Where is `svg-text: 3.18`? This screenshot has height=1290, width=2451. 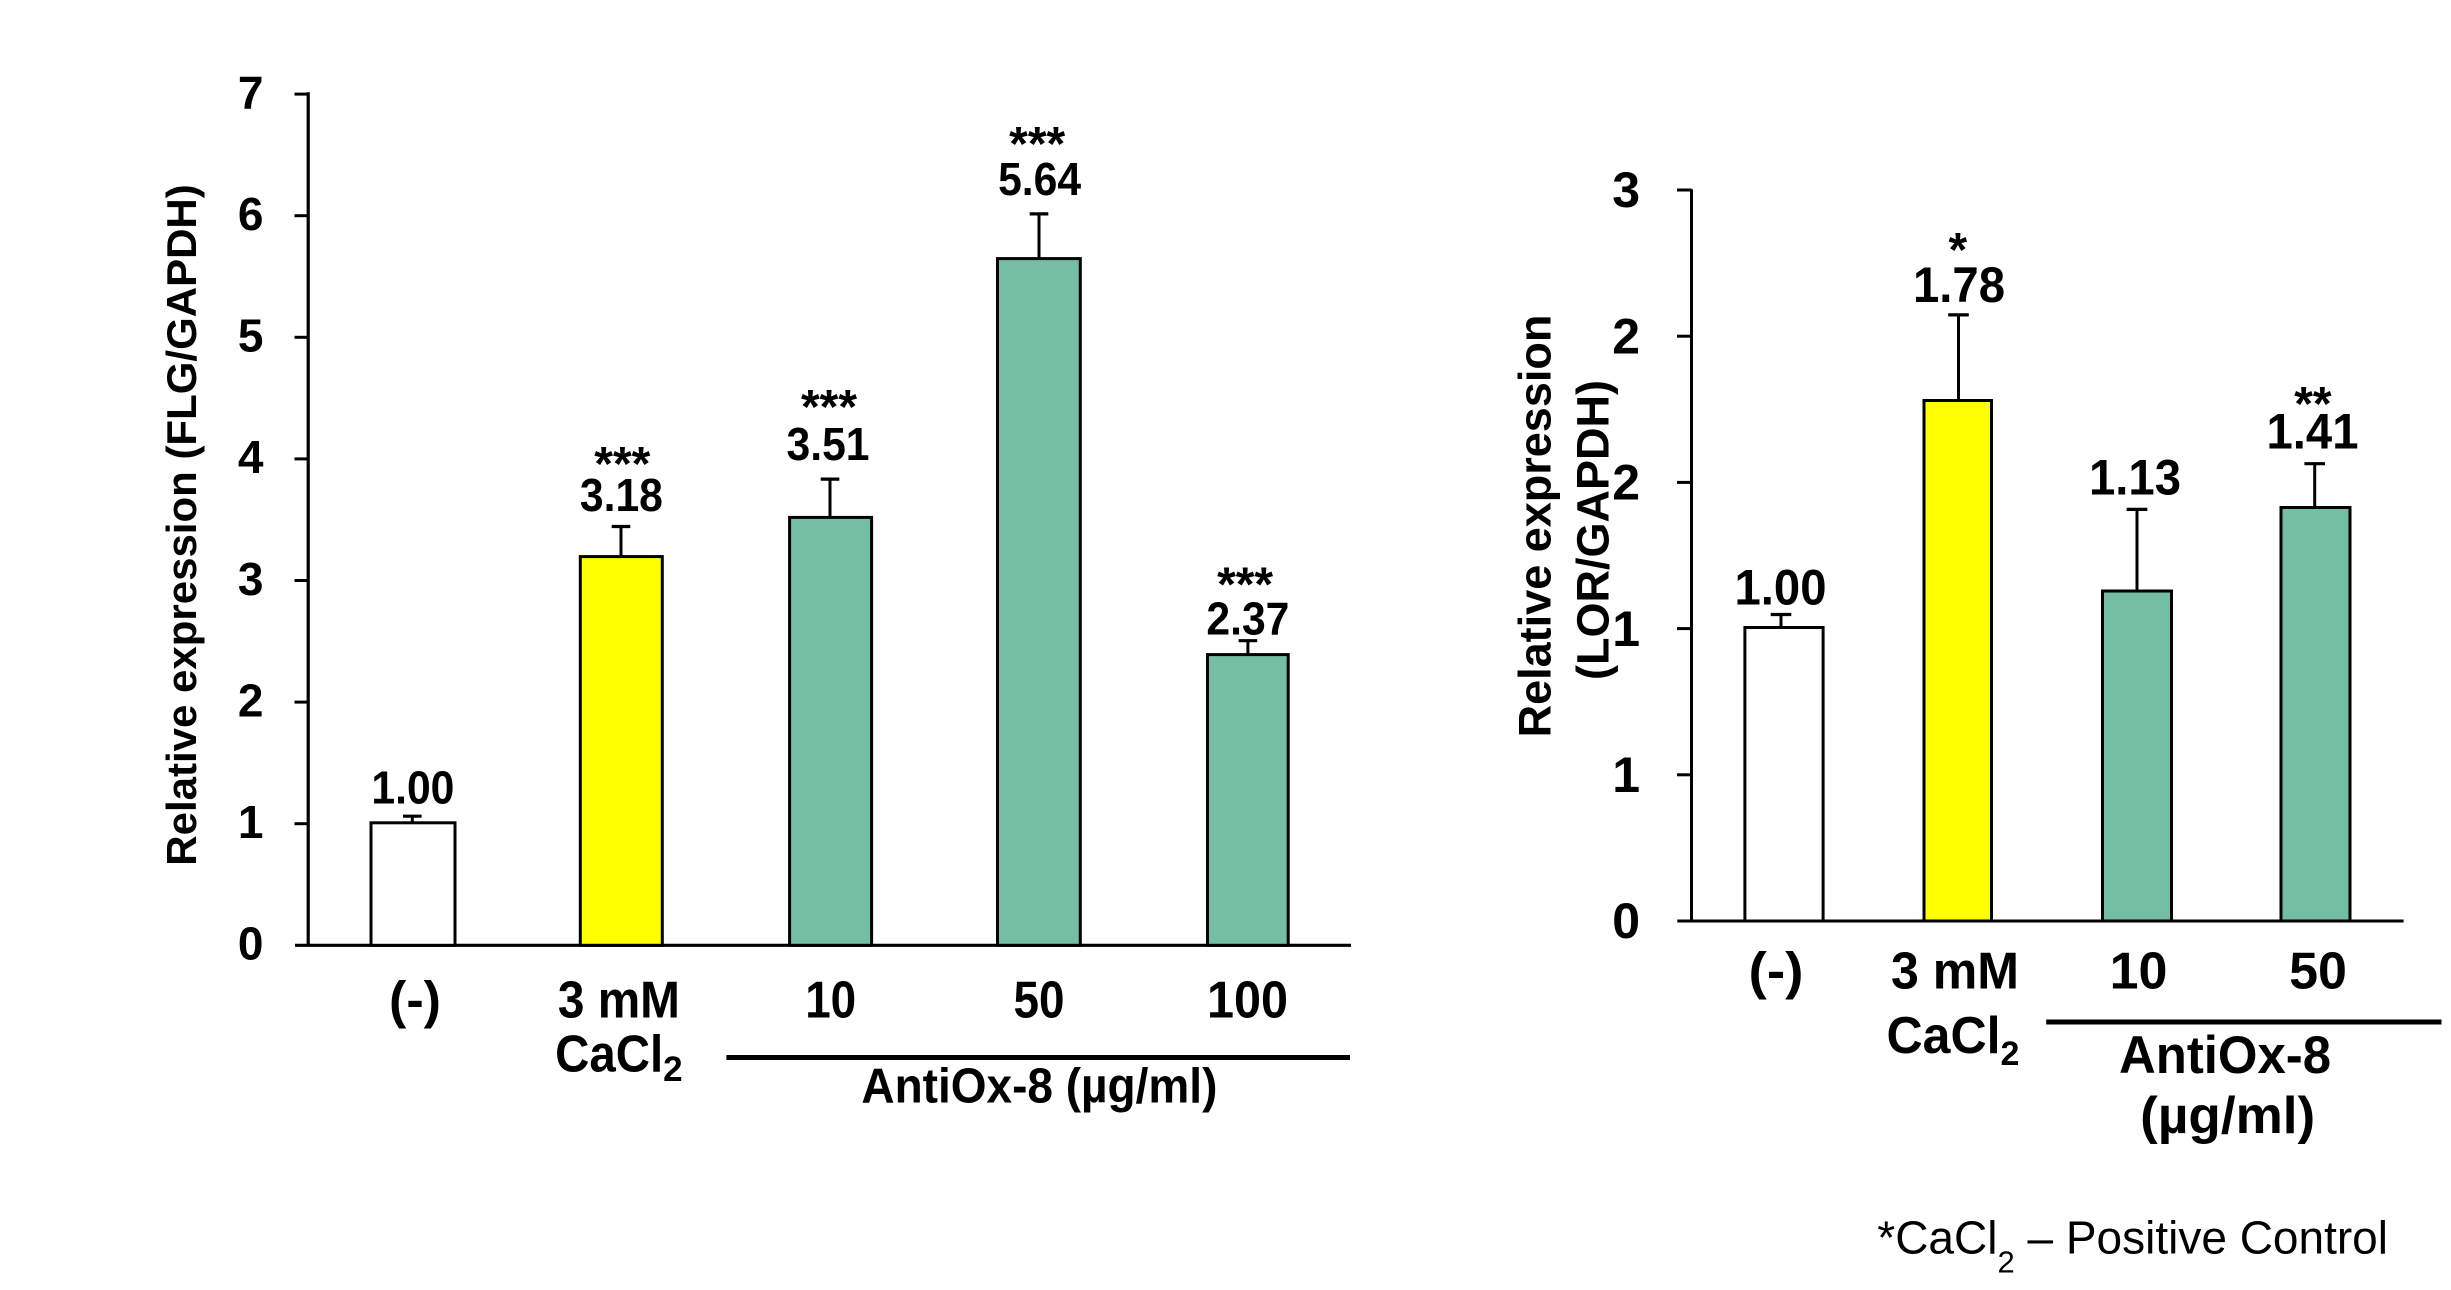 svg-text: 3.18 is located at coordinates (621, 495).